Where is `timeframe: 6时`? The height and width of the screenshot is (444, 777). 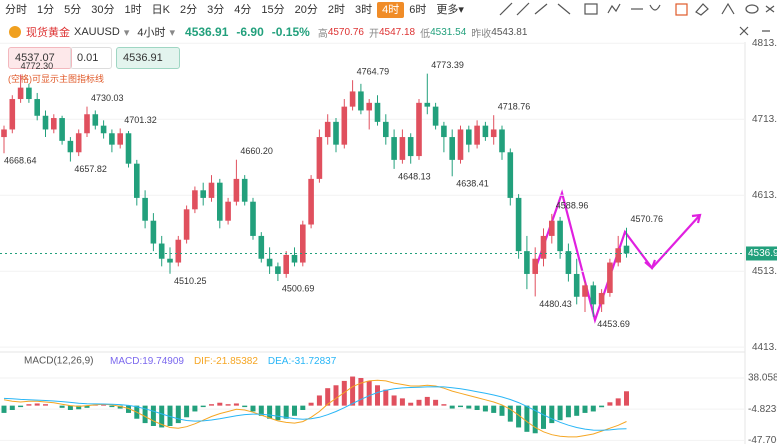
timeframe: 6时 is located at coordinates (418, 10).